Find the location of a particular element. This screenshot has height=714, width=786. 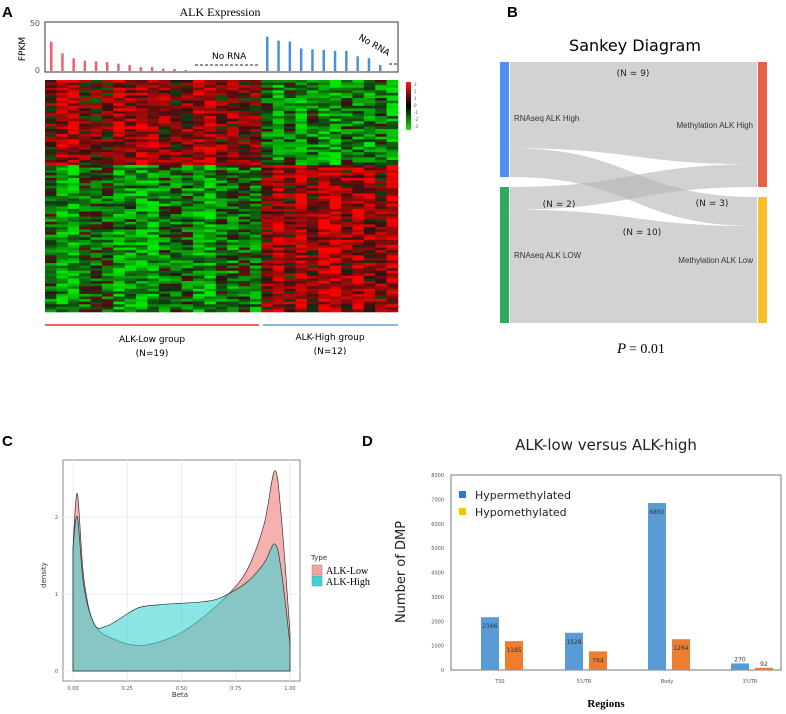

legend-swatch-alk-low is located at coordinates (317, 570).